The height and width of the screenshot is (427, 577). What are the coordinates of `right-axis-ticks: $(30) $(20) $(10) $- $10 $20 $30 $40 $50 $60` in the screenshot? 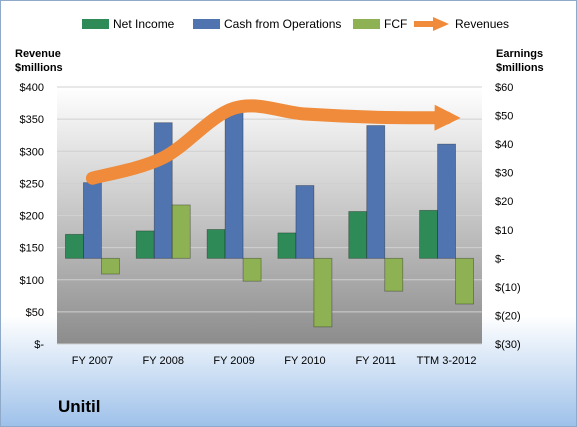 It's located at (508, 216).